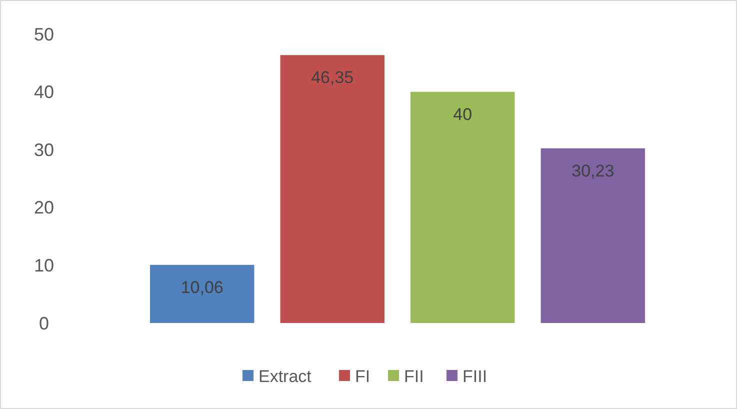 This screenshot has height=409, width=737. What do you see at coordinates (362, 376) in the screenshot?
I see `legend-label: FI` at bounding box center [362, 376].